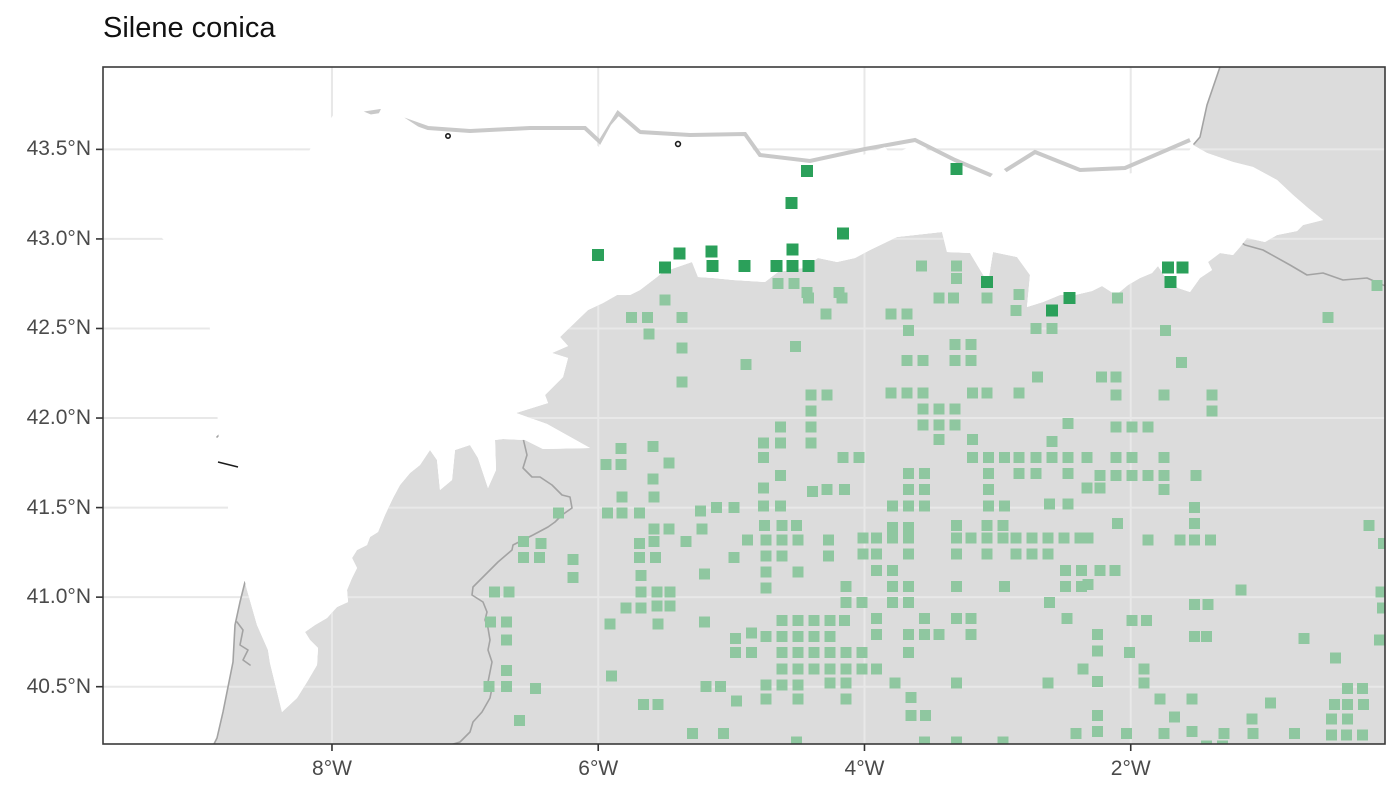  What do you see at coordinates (1130, 768) in the screenshot?
I see `x-tick-label: 2°W` at bounding box center [1130, 768].